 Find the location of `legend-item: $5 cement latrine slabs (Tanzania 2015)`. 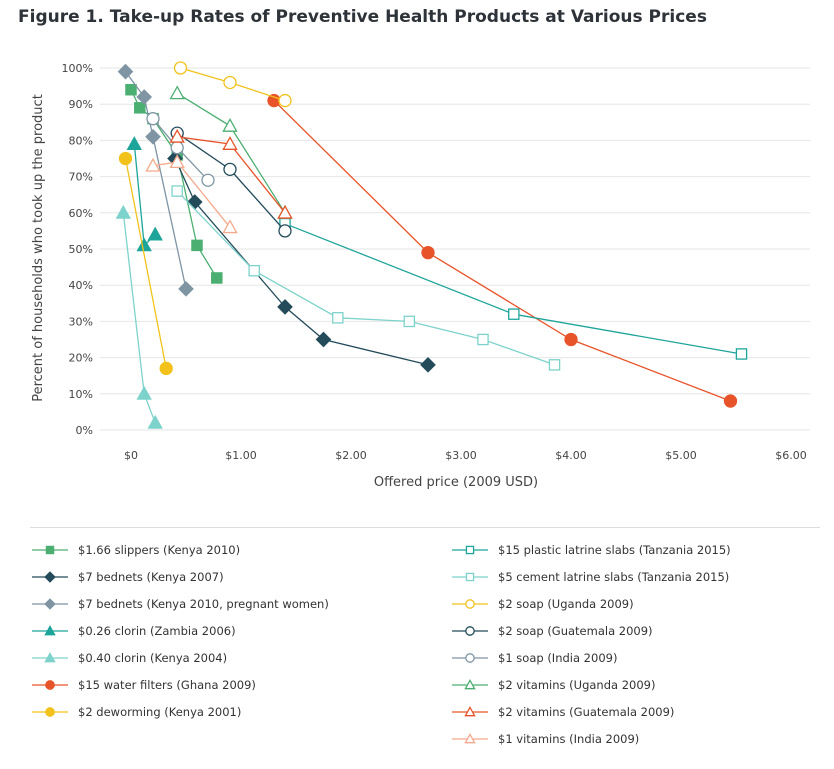

legend-item: $5 cement latrine slabs (Tanzania 2015) is located at coordinates (590, 576).